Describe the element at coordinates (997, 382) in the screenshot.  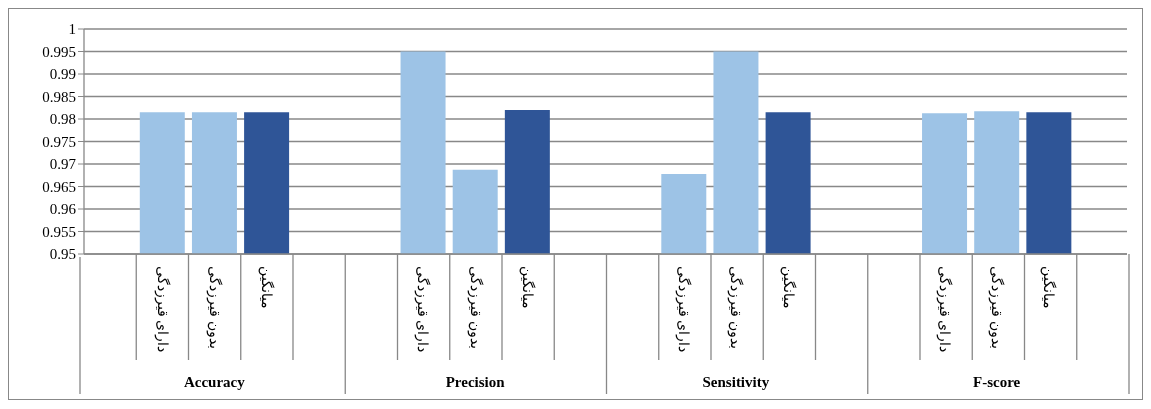
I see `text: F-score` at that location.